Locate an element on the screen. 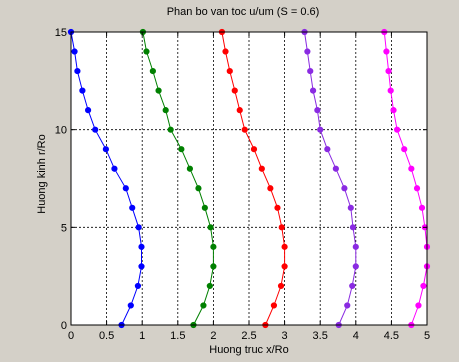 This screenshot has width=459, height=362. x-tick-label: 3 is located at coordinates (285, 336).